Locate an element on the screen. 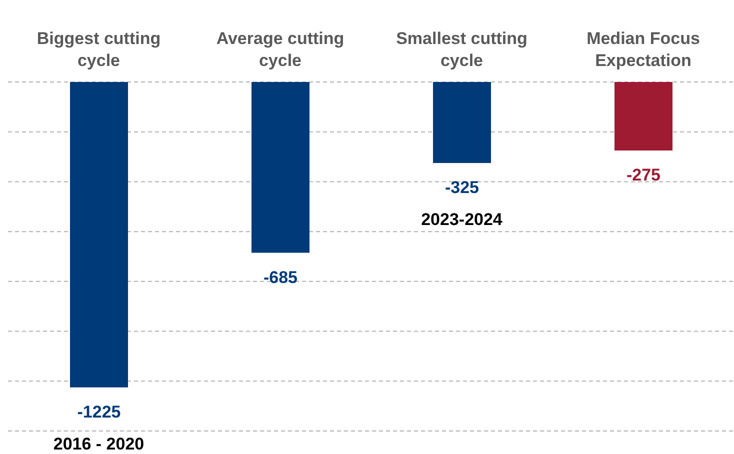 The image size is (734, 454). annotation: 2016 - 2020 is located at coordinates (98, 444).